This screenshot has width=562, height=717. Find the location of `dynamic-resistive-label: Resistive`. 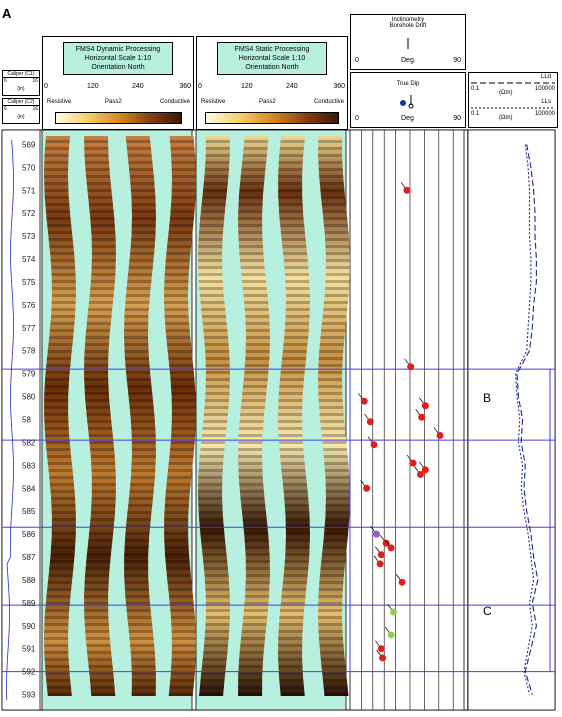

dynamic-resistive-label: Resistive is located at coordinates (59, 102).